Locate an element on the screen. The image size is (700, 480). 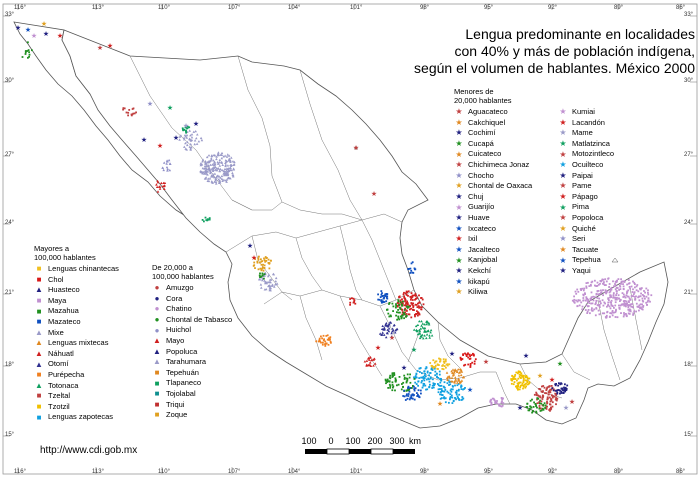
source-url: http://www.cdi.gob.mx is located at coordinates (89, 450).